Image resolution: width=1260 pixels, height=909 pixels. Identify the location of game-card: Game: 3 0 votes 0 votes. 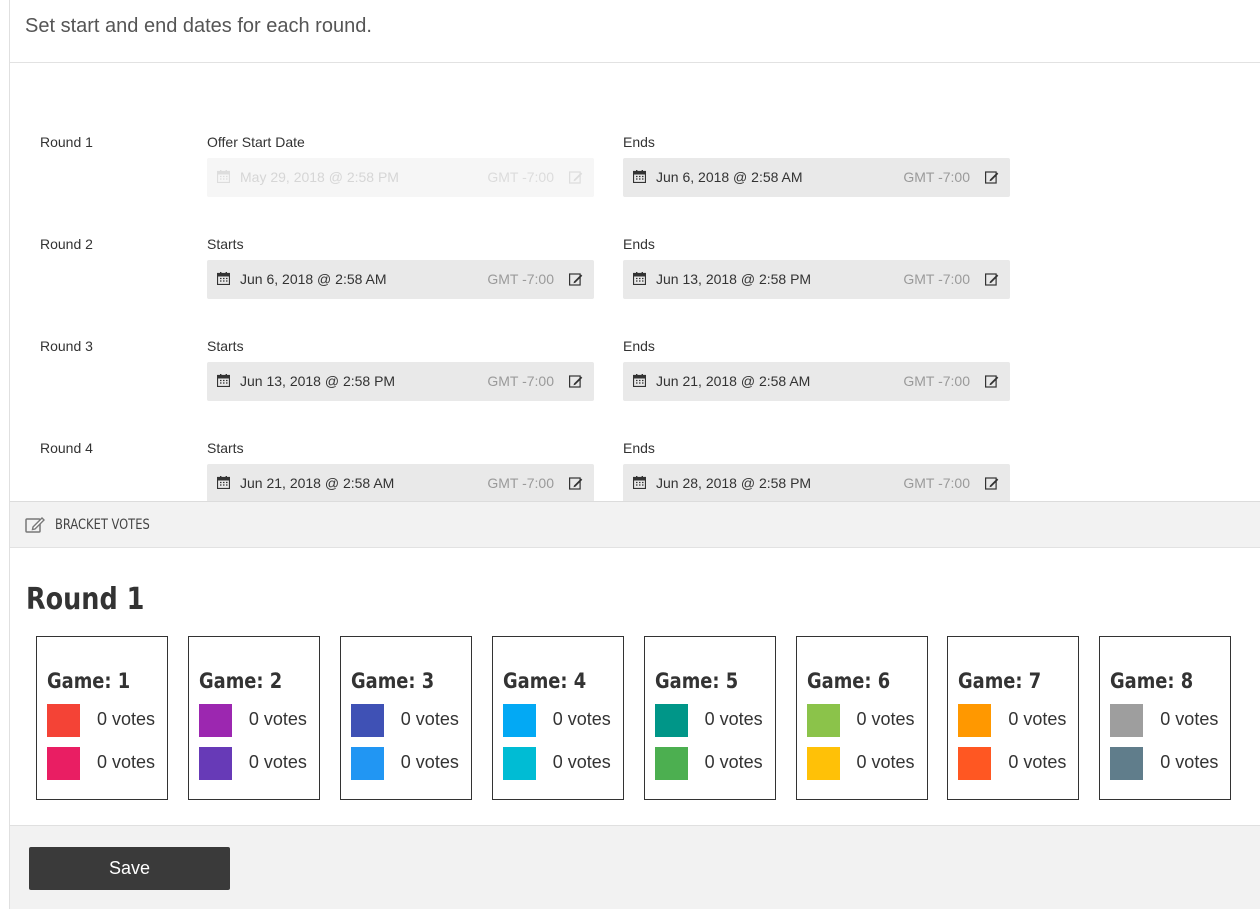
(405, 718).